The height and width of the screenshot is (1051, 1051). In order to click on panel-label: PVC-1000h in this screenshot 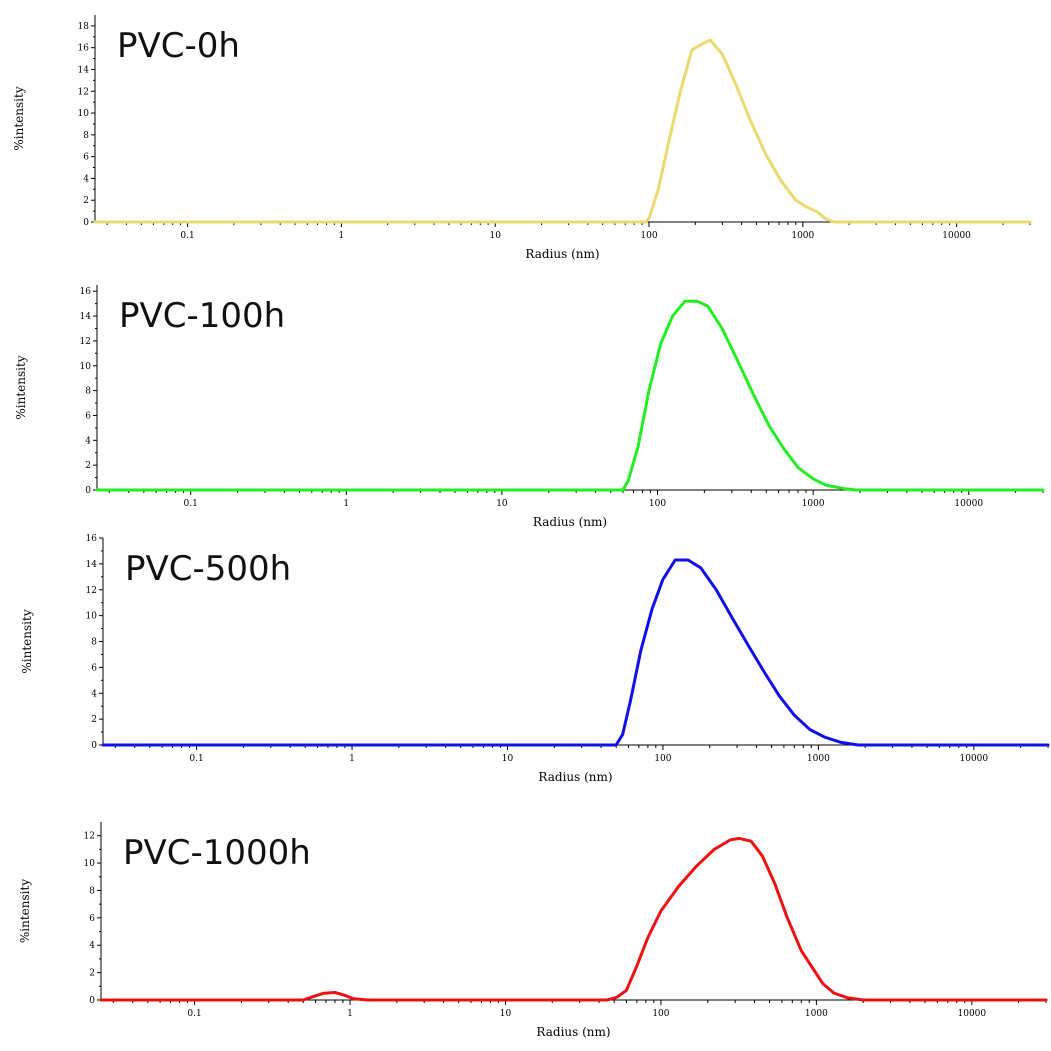, I will do `click(217, 853)`.